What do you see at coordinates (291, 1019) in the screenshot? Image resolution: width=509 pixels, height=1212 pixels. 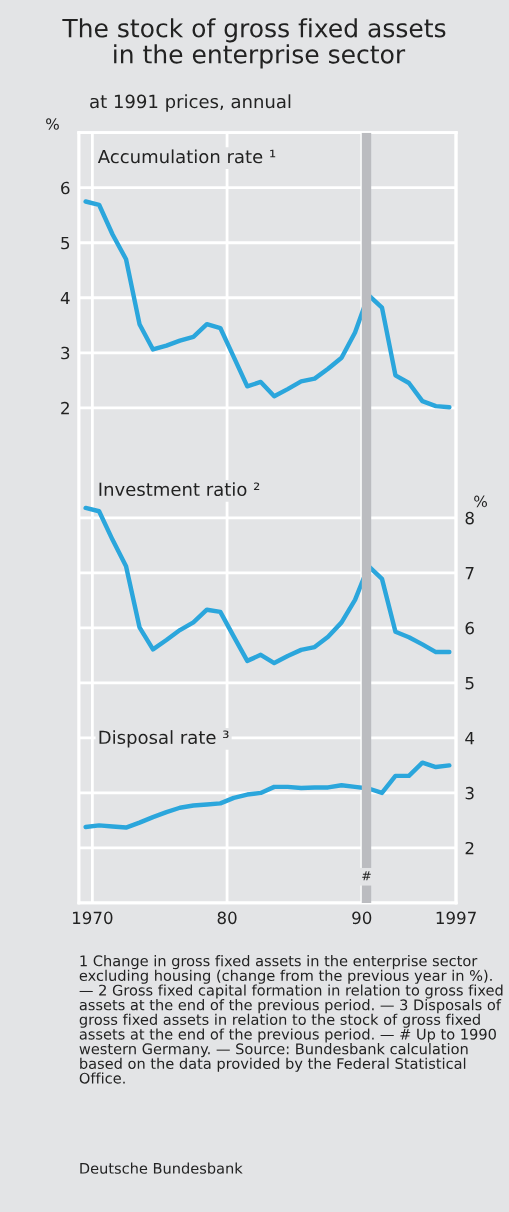 I see `text: 1 Change in gross fixed assets in the enterprise sector excluding housing (change from the previous year in %). — 2 Gross fixed capital formation in relation to gross fixed assets at the end of the previous period. — 3 Disposals of gross fixed assets in relation to the stock of gross fixed assets at the end of the previous period. — # Up to 1990 western Germany. — Source: Bundesbank calculation based on the data provided by the Federal Statistical Office.` at bounding box center [291, 1019].